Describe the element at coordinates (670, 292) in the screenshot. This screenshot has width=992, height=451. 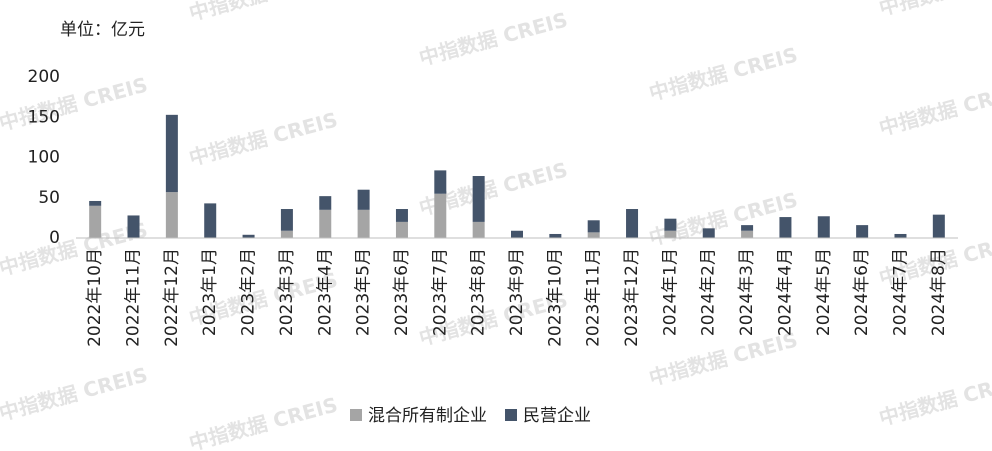
I see `x-tick-label: 2024年1月` at that location.